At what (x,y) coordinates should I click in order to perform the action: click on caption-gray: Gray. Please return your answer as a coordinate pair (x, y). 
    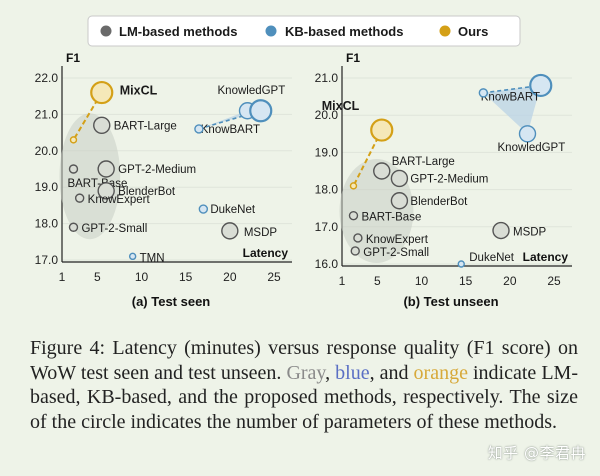
    Looking at the image, I should click on (306, 372).